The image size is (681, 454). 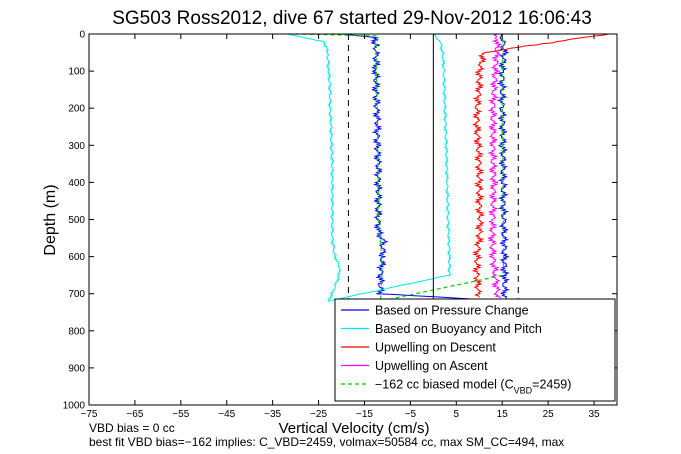 I want to click on x-tick-label: 15, so click(x=503, y=414).